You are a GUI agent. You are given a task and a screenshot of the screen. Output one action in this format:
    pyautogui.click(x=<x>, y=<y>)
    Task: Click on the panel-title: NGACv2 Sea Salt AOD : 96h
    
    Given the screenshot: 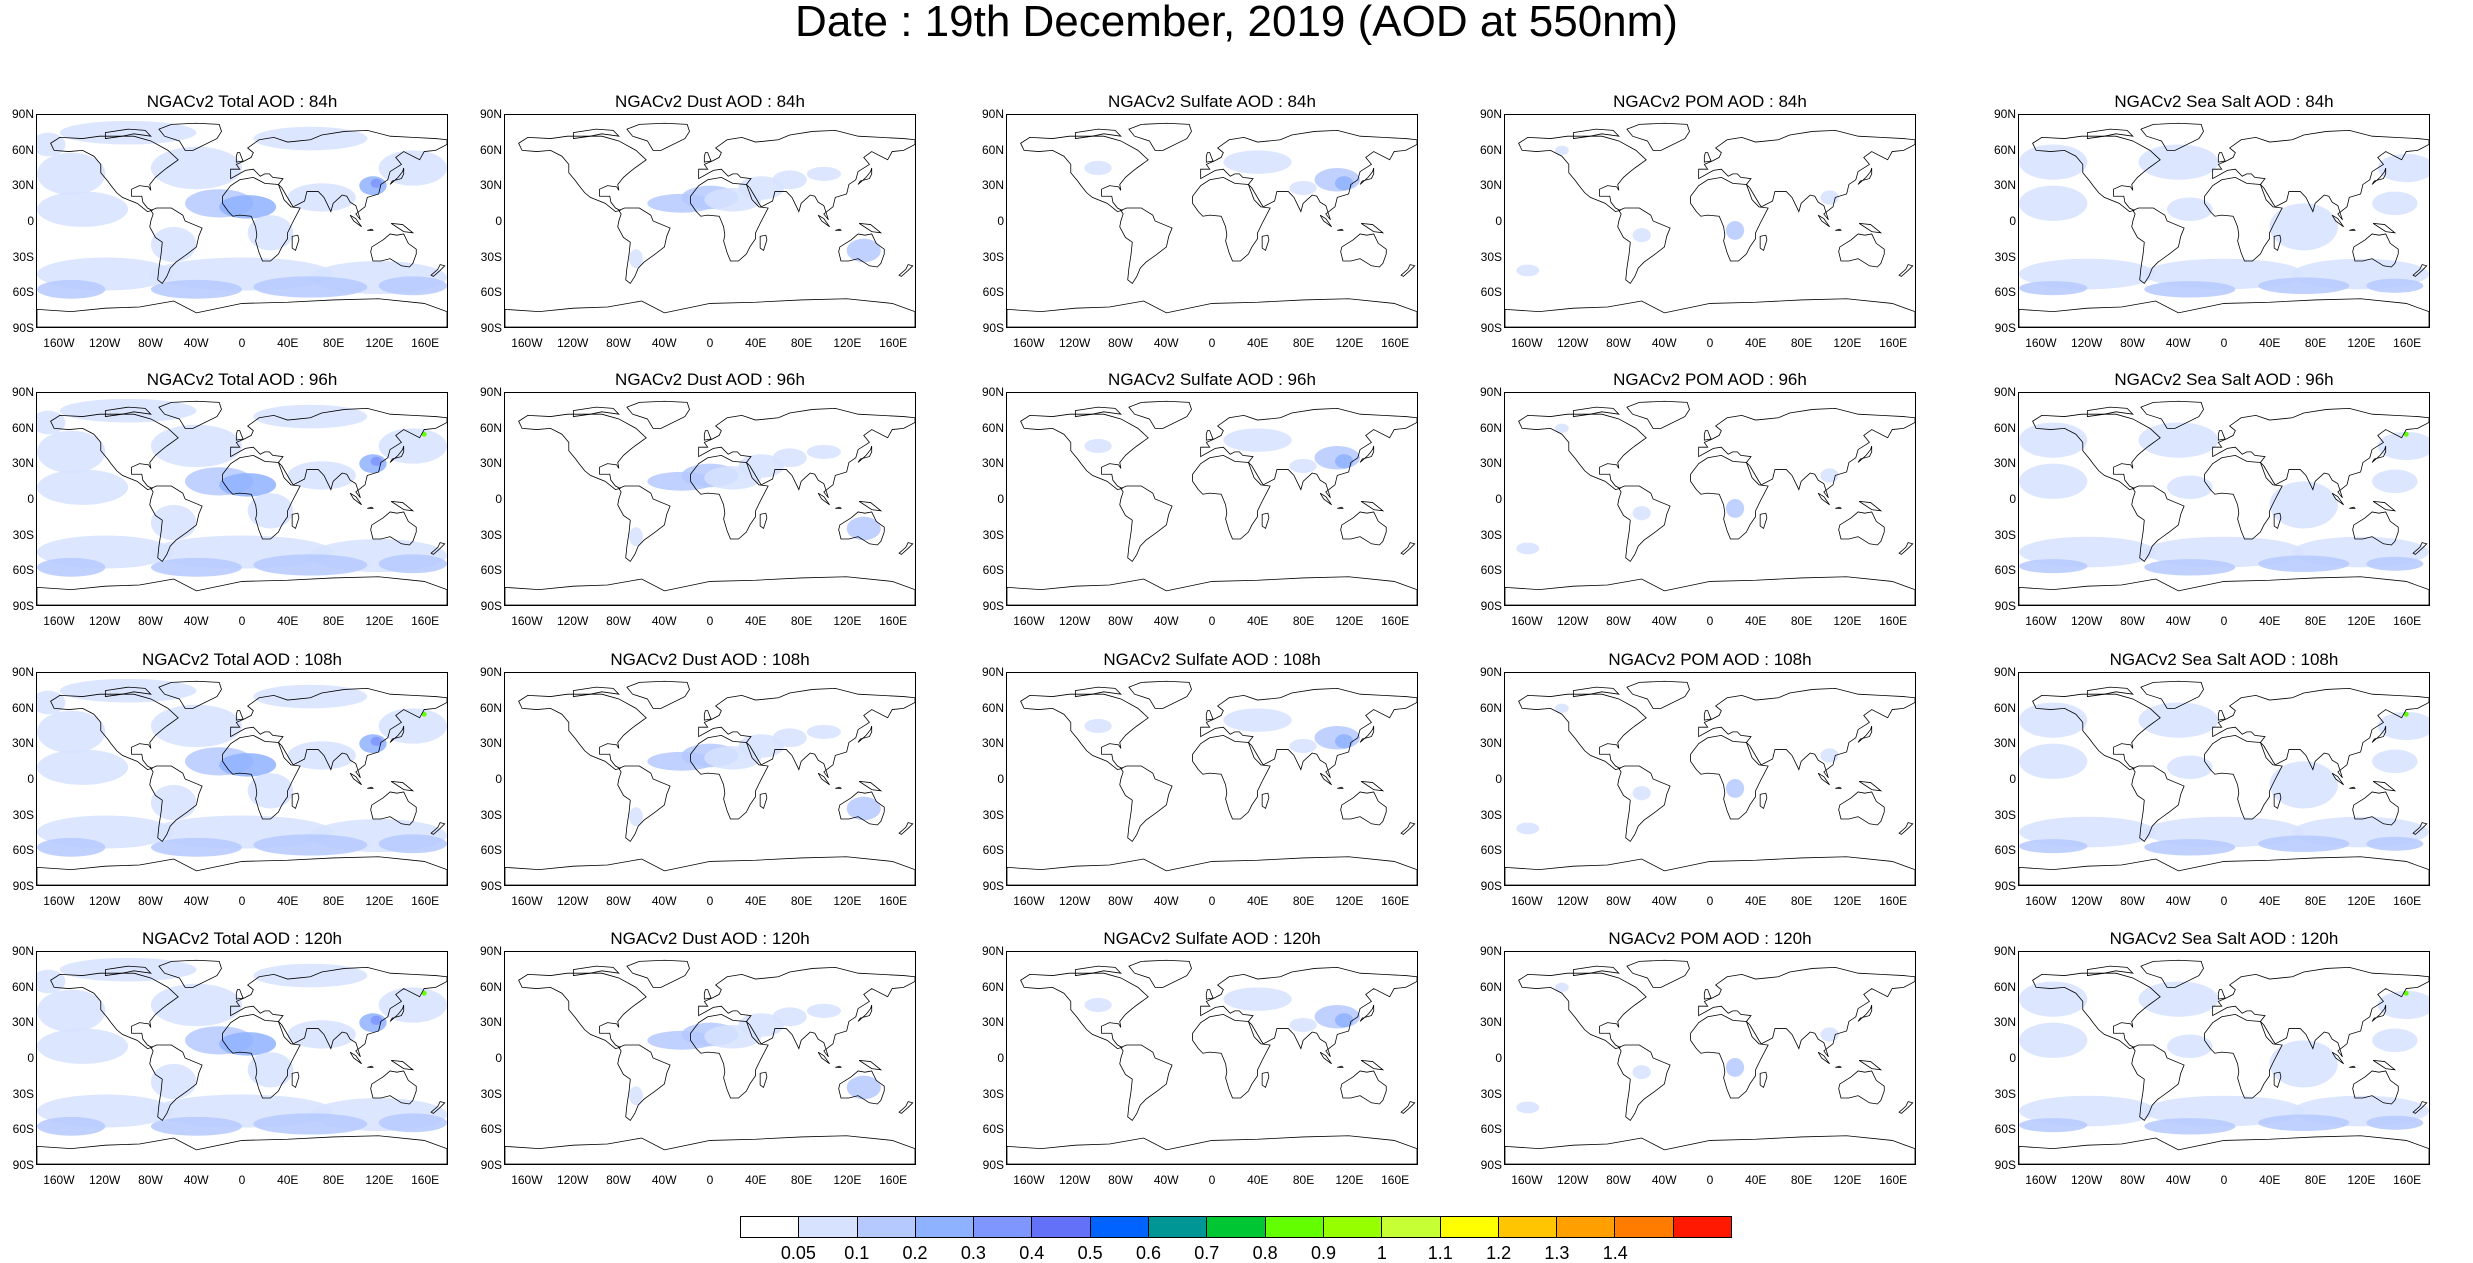 What is the action you would take?
    pyautogui.click(x=2224, y=379)
    